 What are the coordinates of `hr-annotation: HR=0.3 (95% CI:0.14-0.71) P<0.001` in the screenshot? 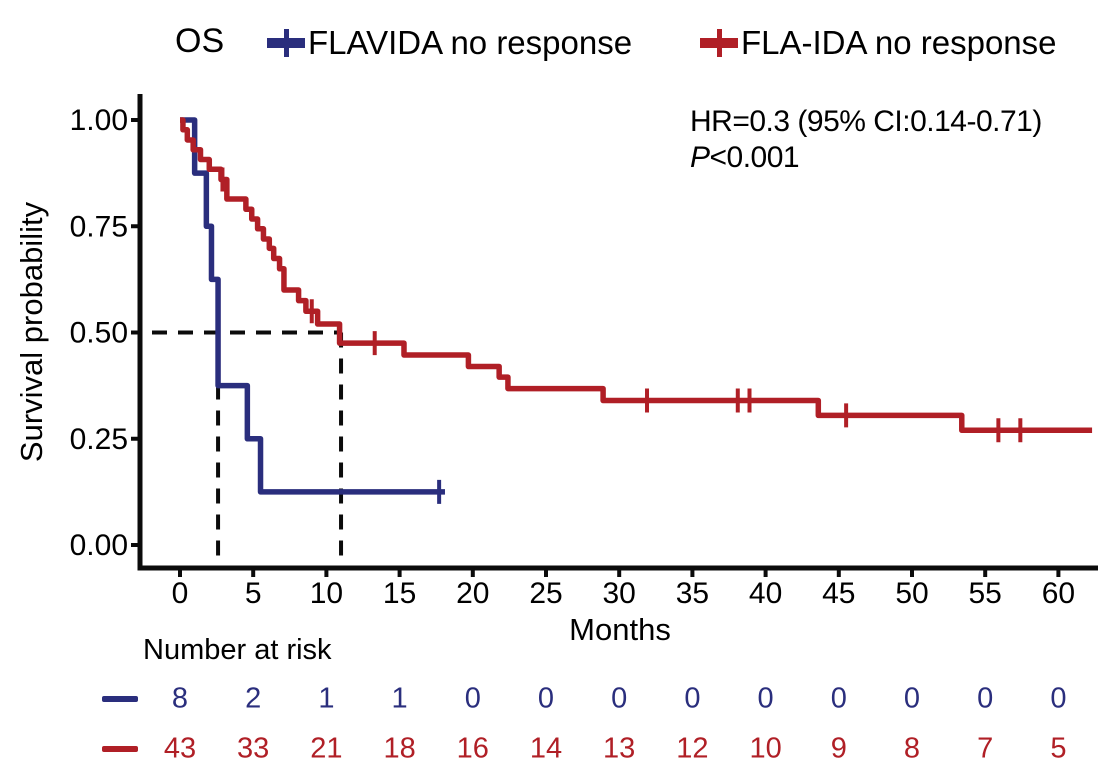 It's located at (866, 140).